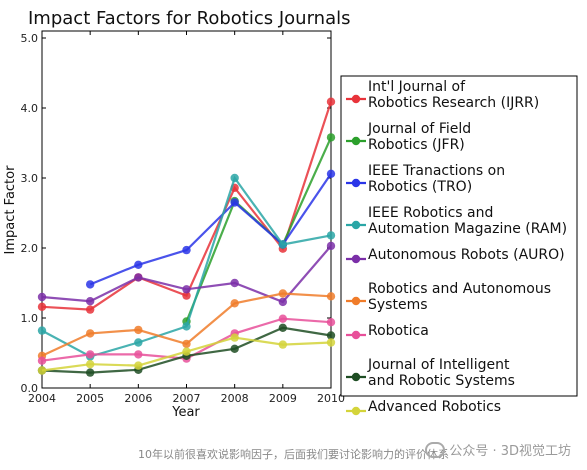 The height and width of the screenshot is (470, 587). Describe the element at coordinates (430, 213) in the screenshot. I see `legend-entry-text: IEEE Robotics and` at that location.